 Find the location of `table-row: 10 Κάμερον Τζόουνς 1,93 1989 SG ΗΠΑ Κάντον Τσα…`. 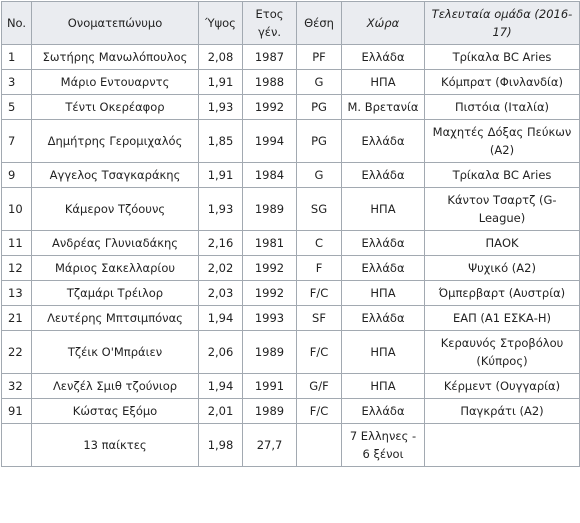

table-row: 10 Κάμερον Τζόουνς 1,93 1989 SG ΗΠΑ Κάντον Τσα… is located at coordinates (290, 209).